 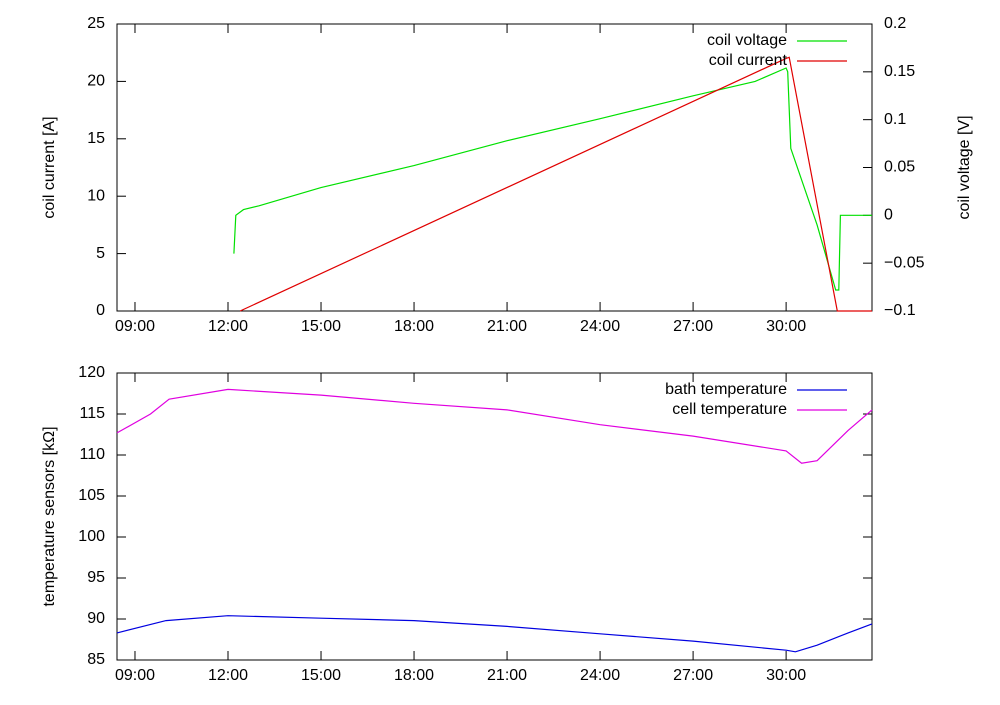 I want to click on y-tick-label: 15, so click(x=96, y=138).